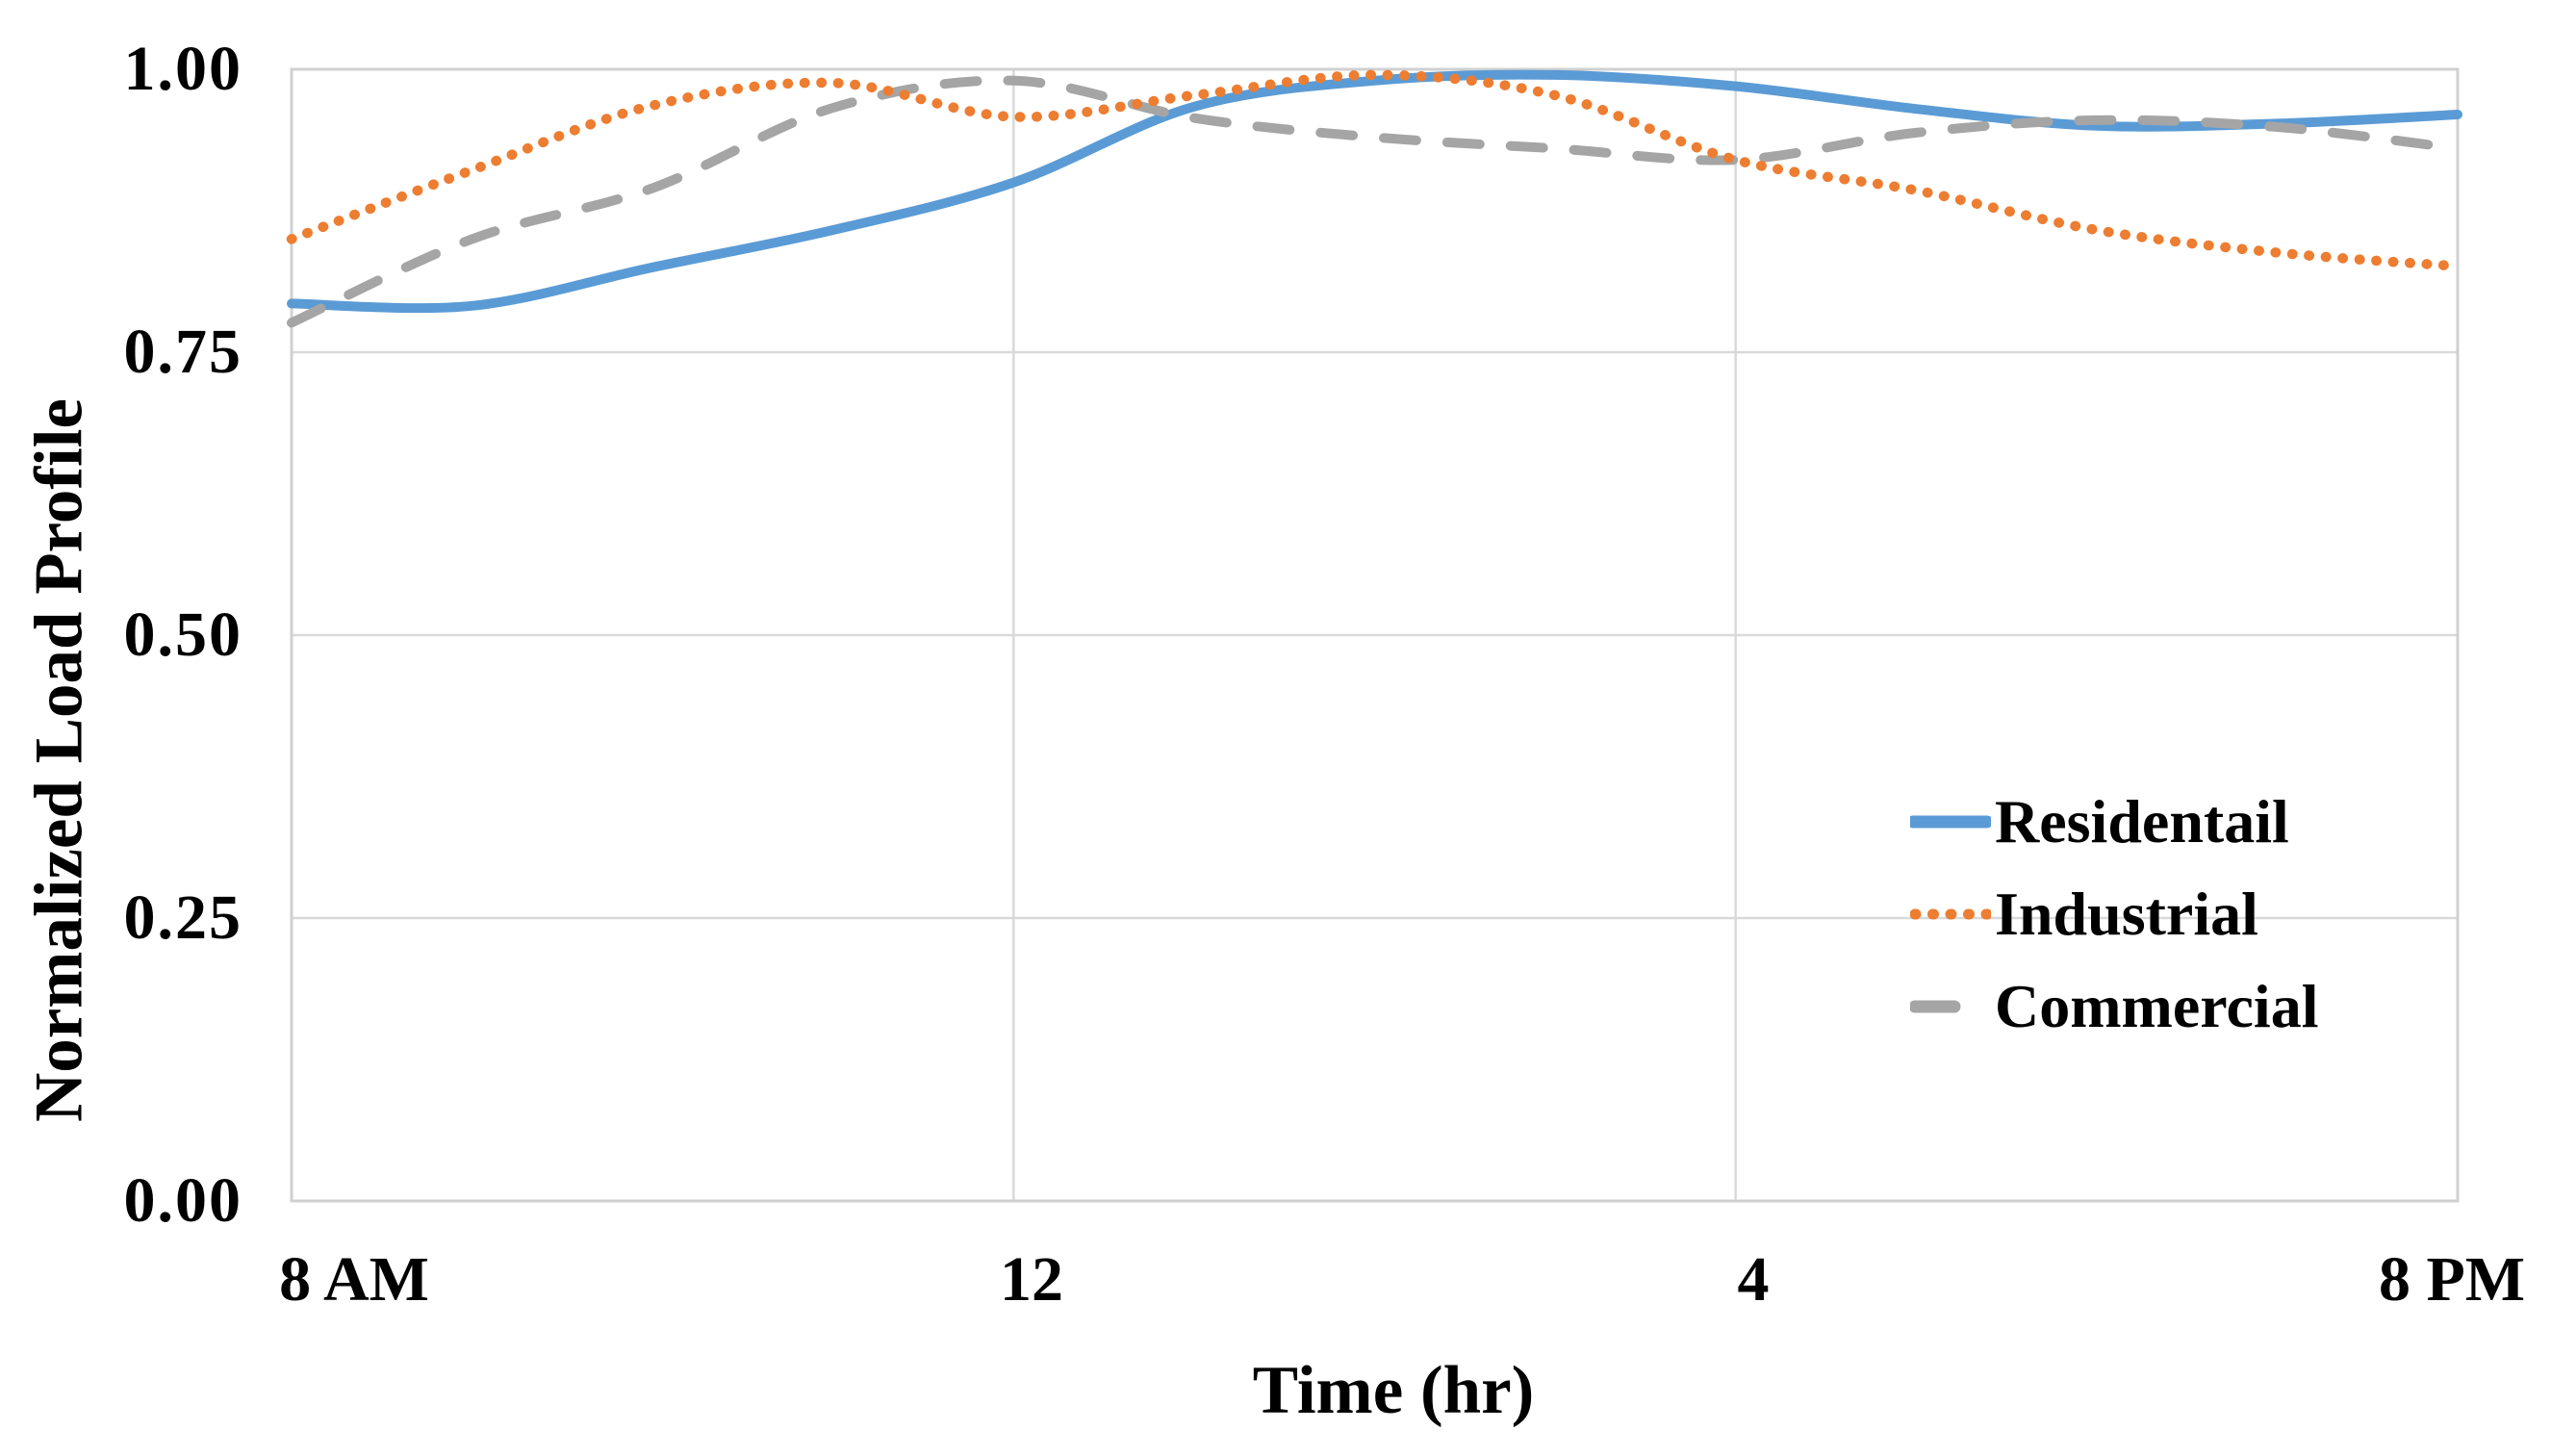 This screenshot has width=2576, height=1456. Describe the element at coordinates (1393, 1390) in the screenshot. I see `x-axis-title: Time (hr)` at that location.